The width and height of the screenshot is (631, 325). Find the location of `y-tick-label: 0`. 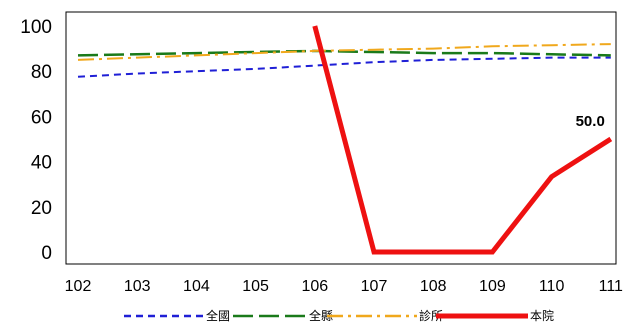

y-tick-label: 0 is located at coordinates (46, 253).